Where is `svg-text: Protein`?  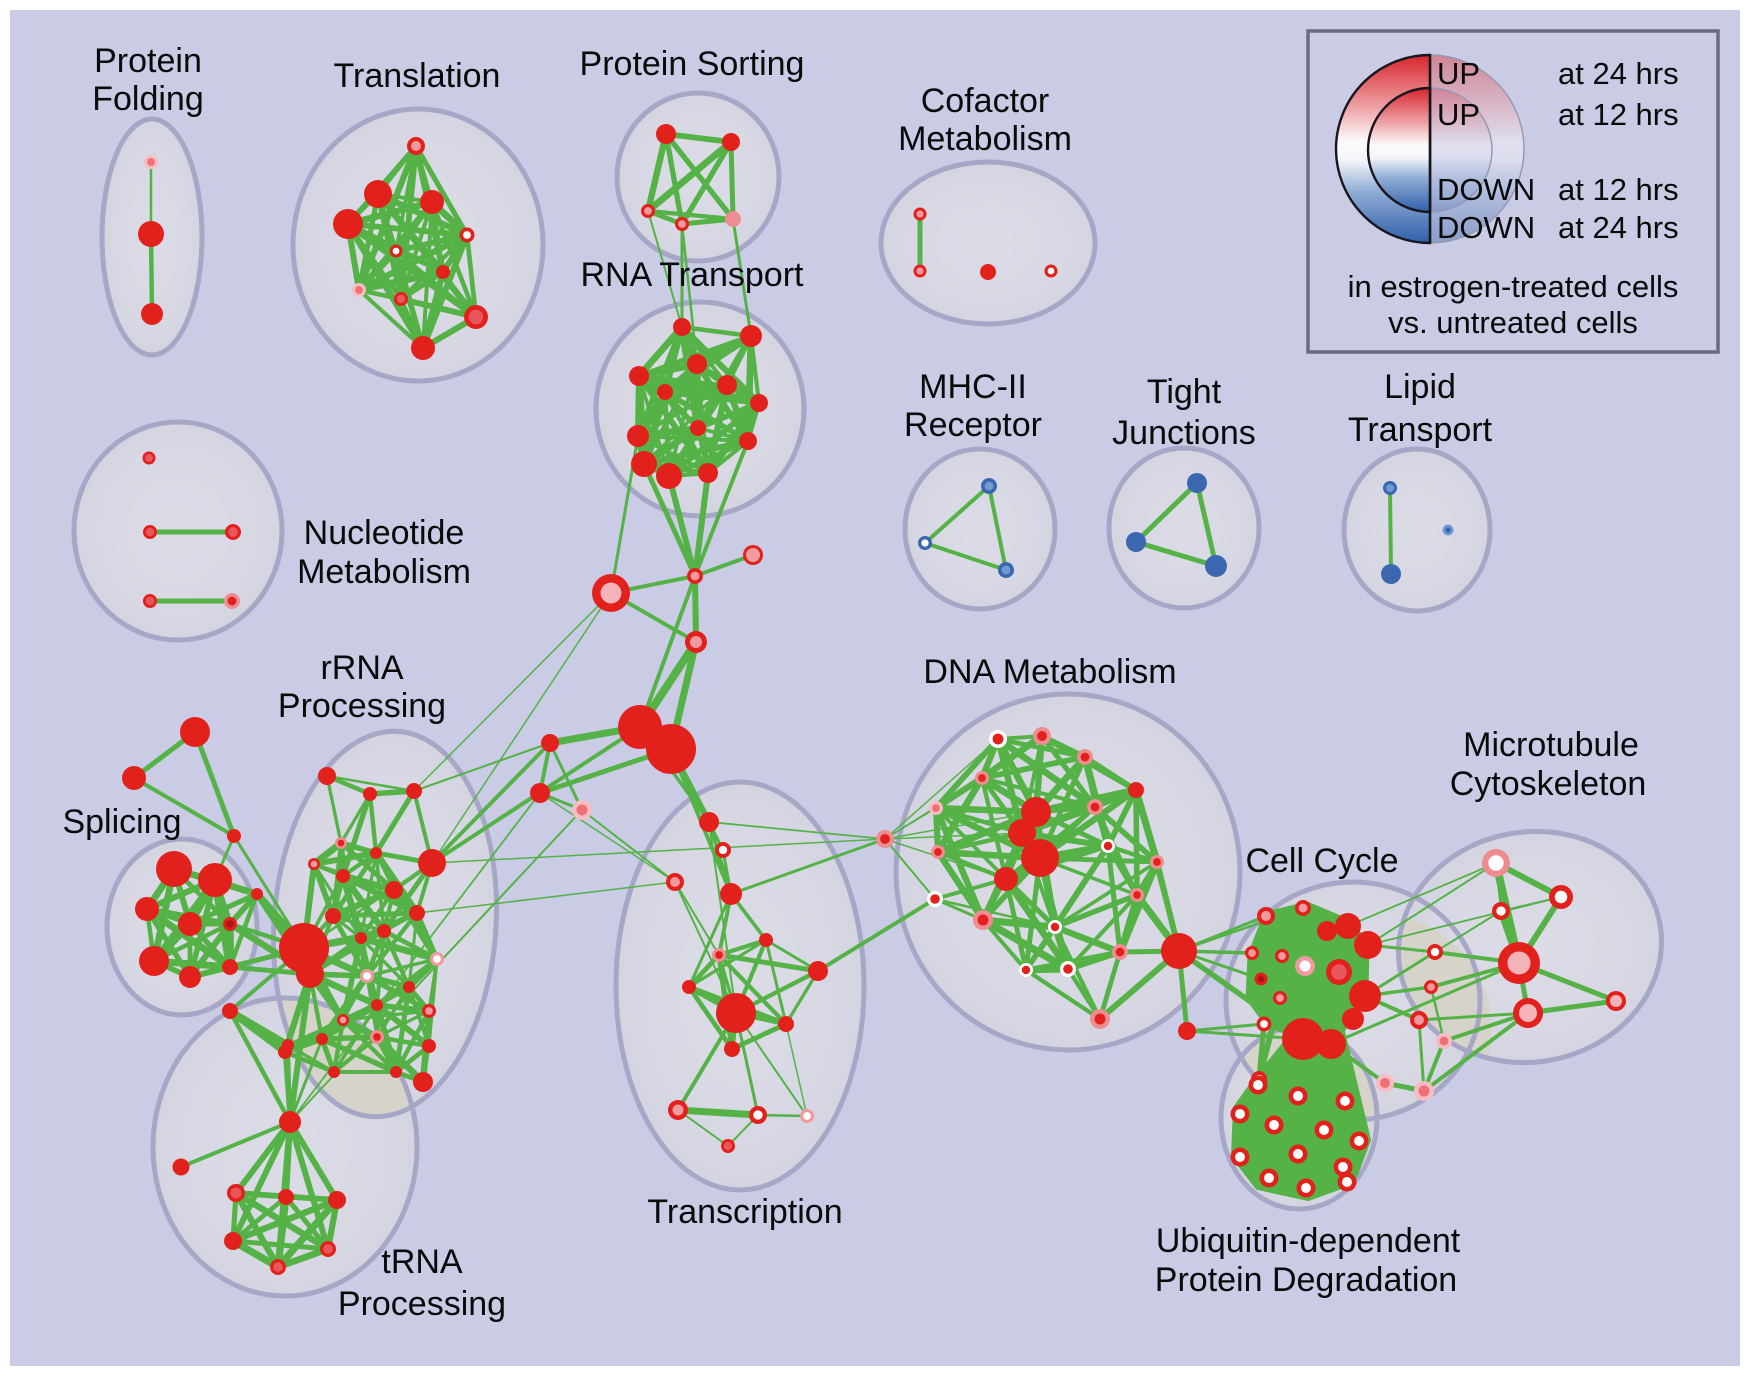
svg-text: Protein is located at coordinates (148, 61).